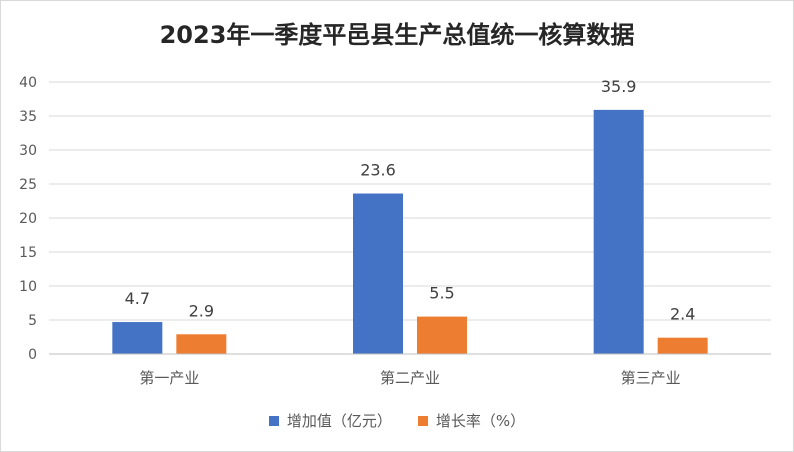 The width and height of the screenshot is (794, 452). What do you see at coordinates (480, 421) in the screenshot?
I see `legend-label-series-2: 增长率（%）` at bounding box center [480, 421].